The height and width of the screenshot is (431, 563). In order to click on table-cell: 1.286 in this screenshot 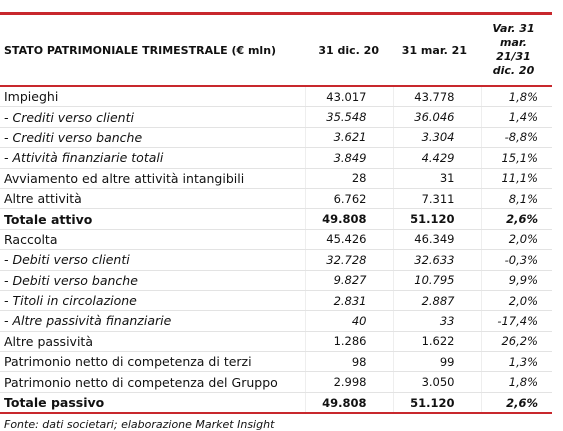, I will do `click(348, 342)`.